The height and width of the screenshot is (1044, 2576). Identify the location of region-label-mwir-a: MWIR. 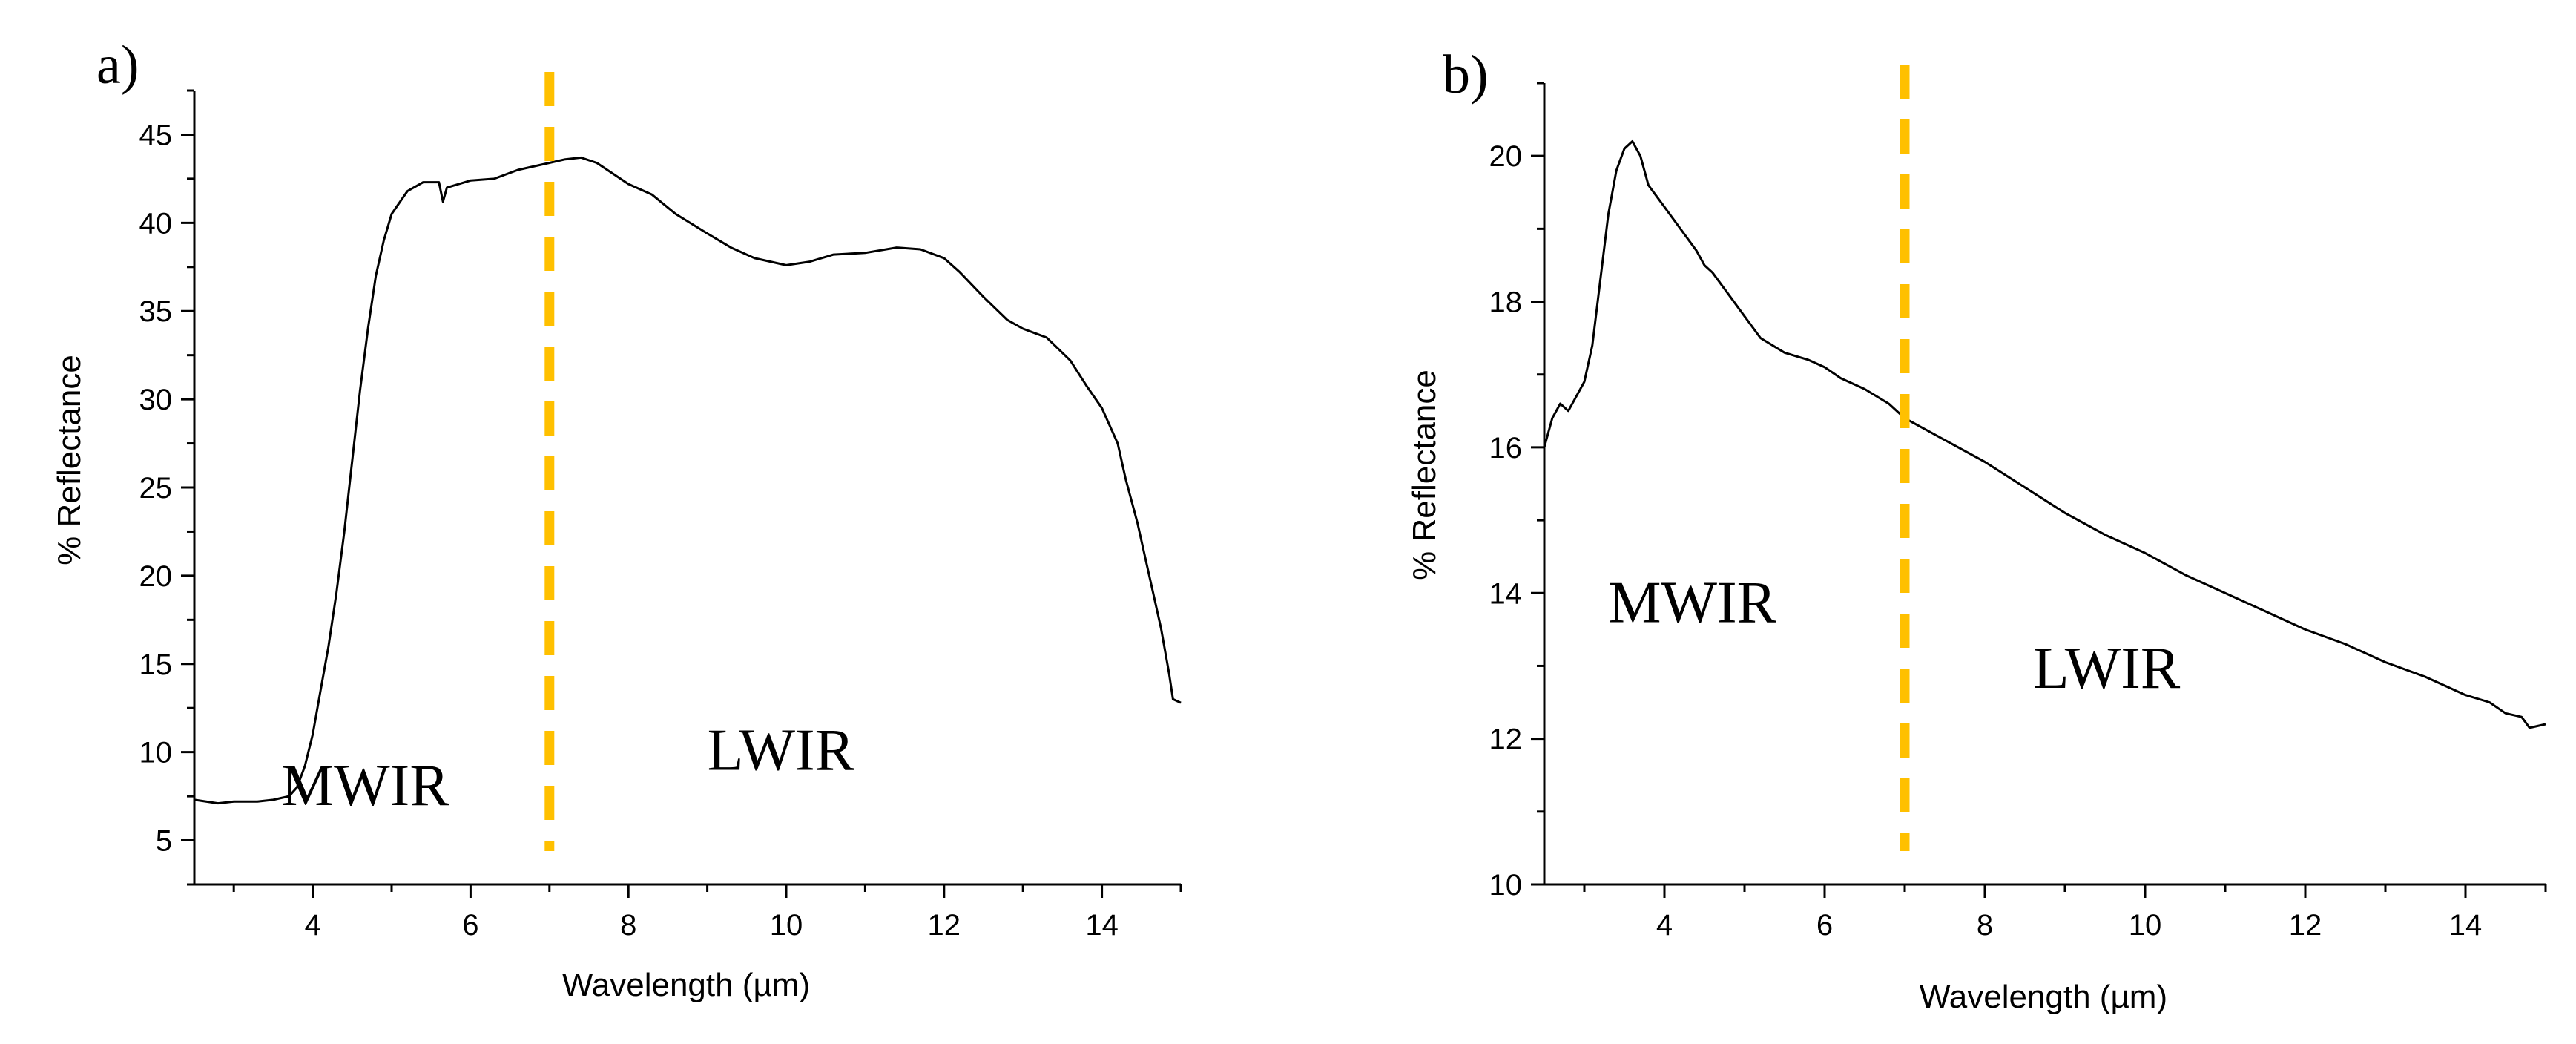
(365, 786).